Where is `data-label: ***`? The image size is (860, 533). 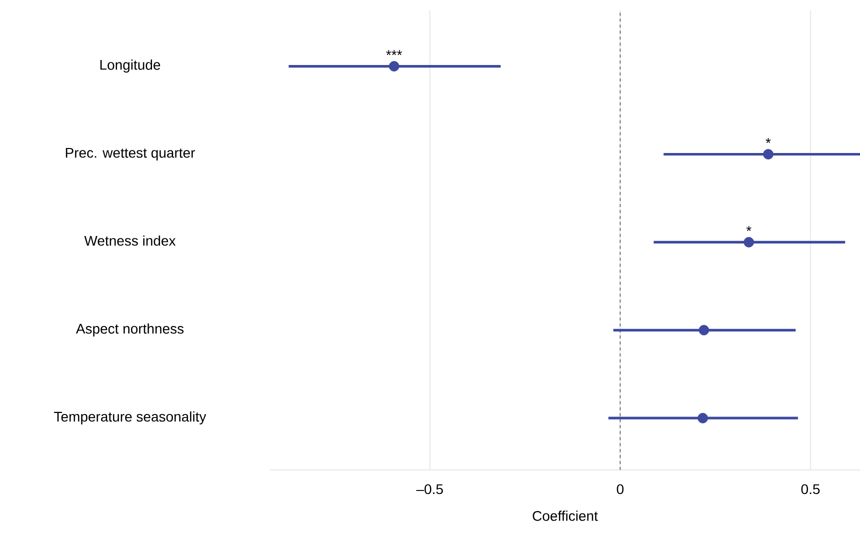
data-label: *** is located at coordinates (394, 53).